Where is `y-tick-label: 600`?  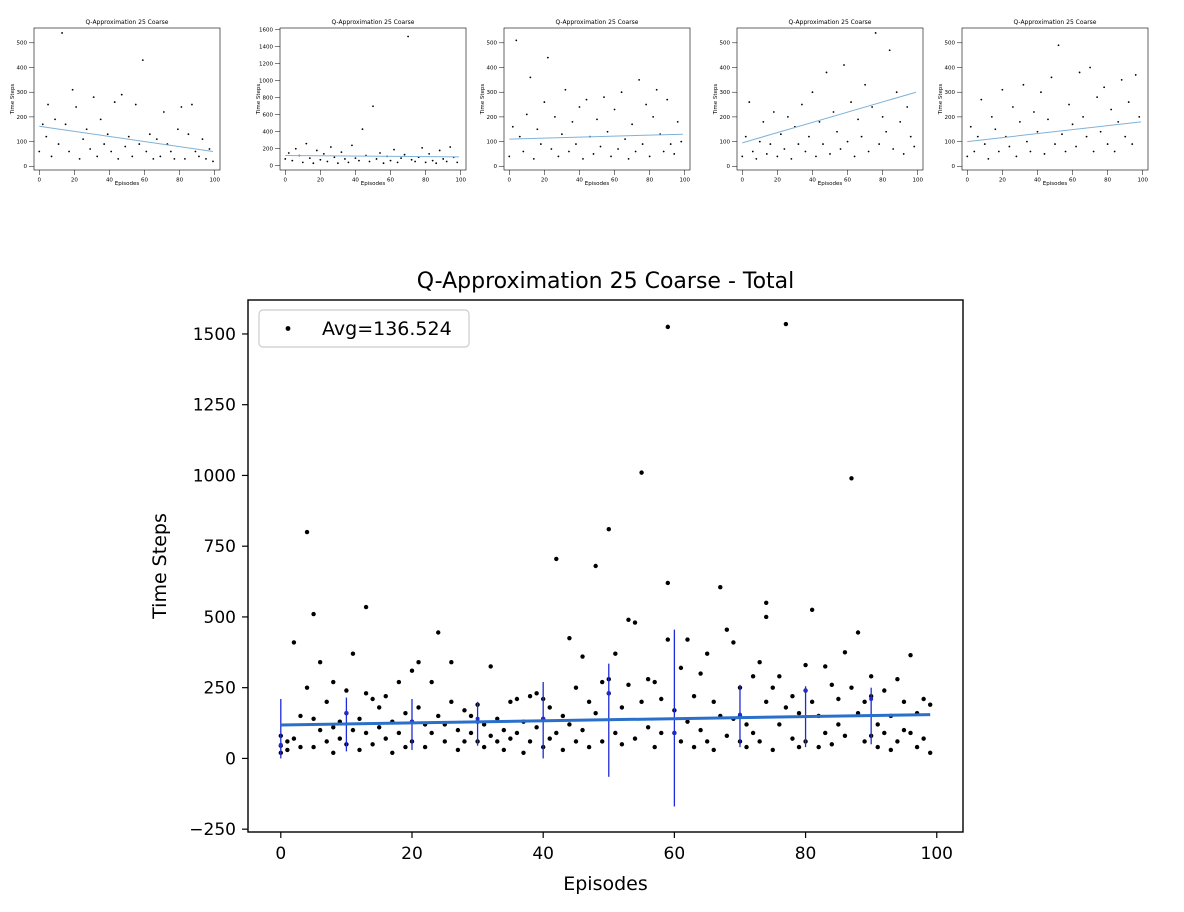 y-tick-label: 600 is located at coordinates (268, 116).